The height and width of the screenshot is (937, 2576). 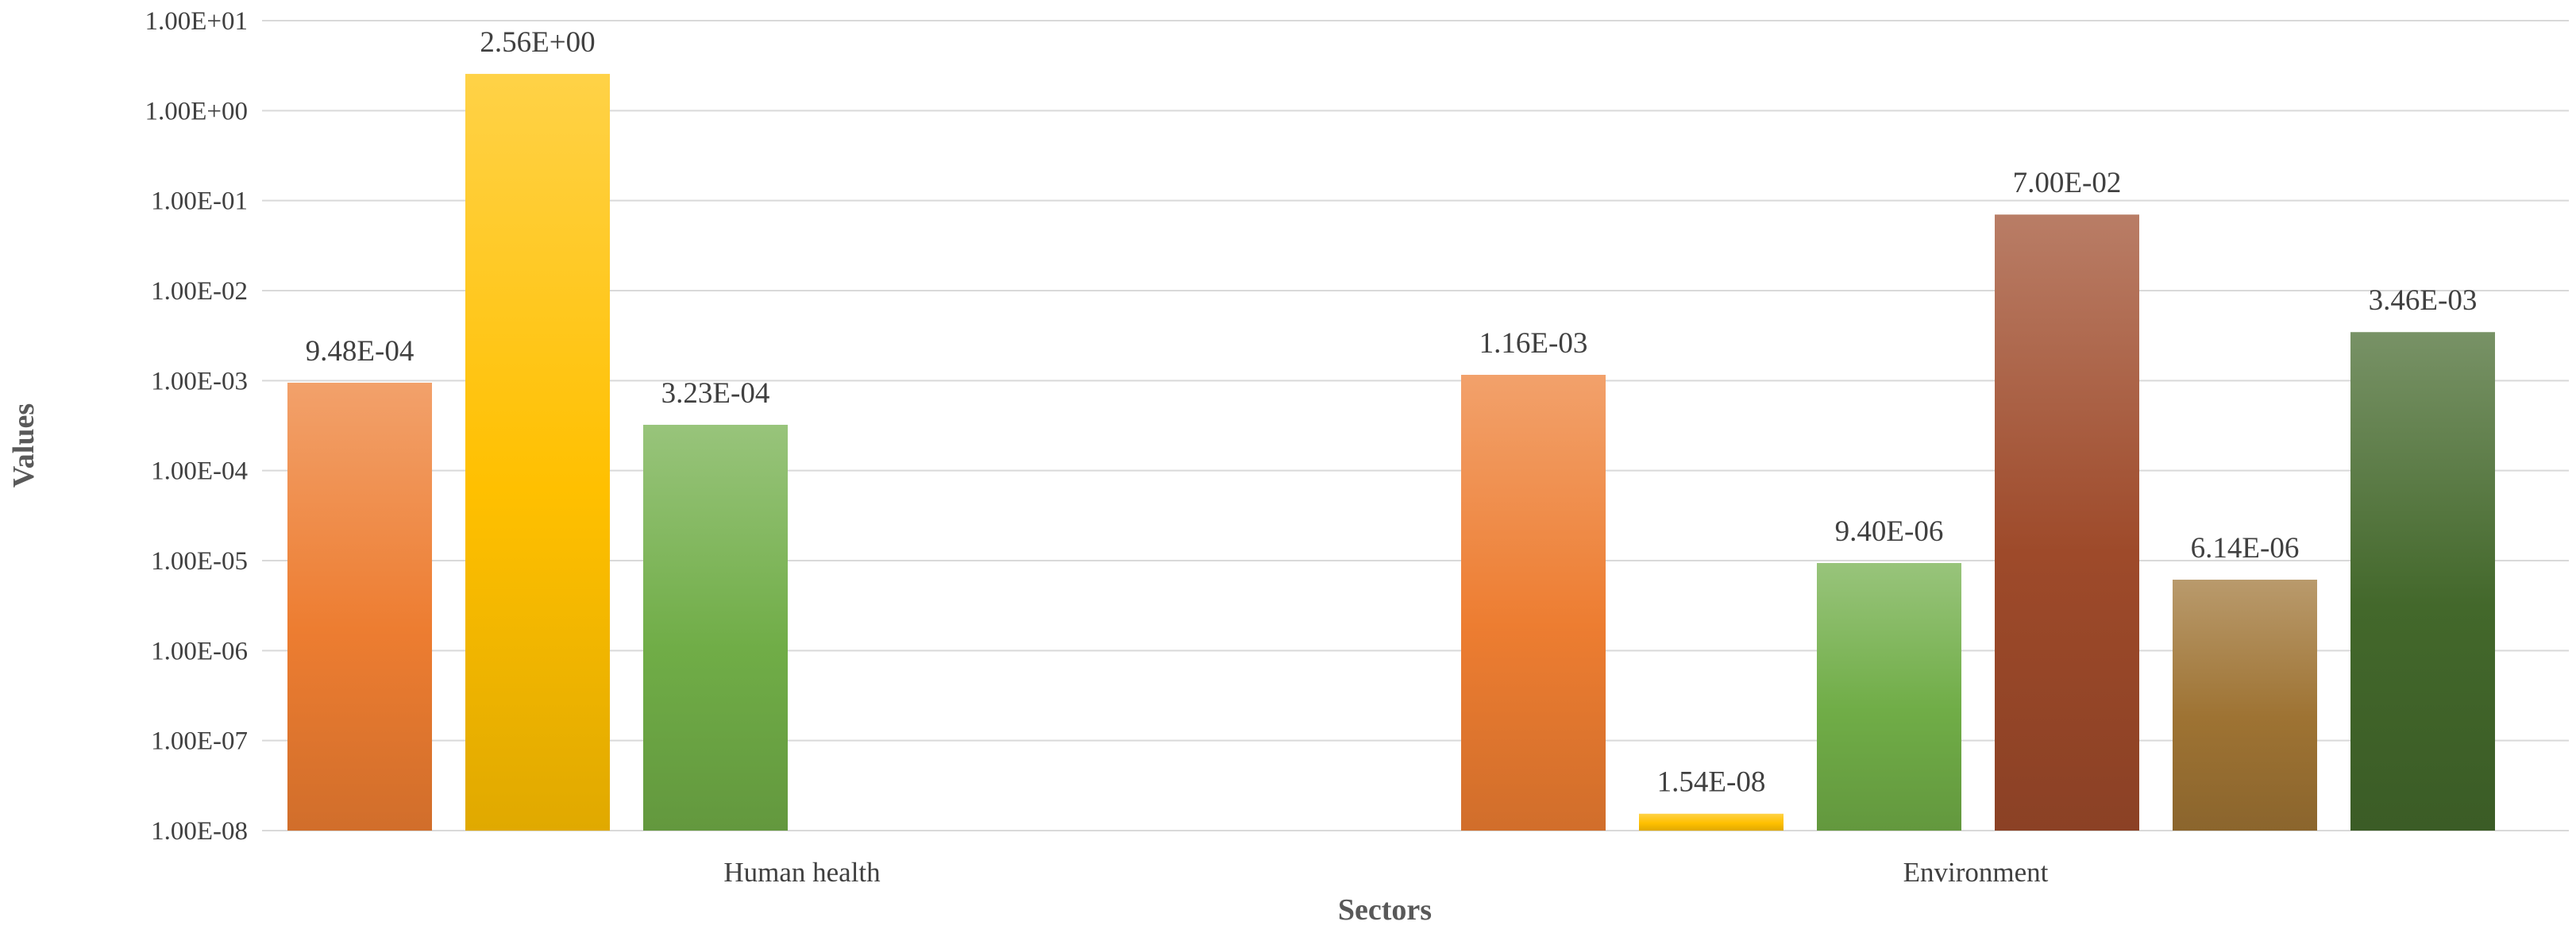 What do you see at coordinates (199, 651) in the screenshot?
I see `y-tick-label: 1.00E-06` at bounding box center [199, 651].